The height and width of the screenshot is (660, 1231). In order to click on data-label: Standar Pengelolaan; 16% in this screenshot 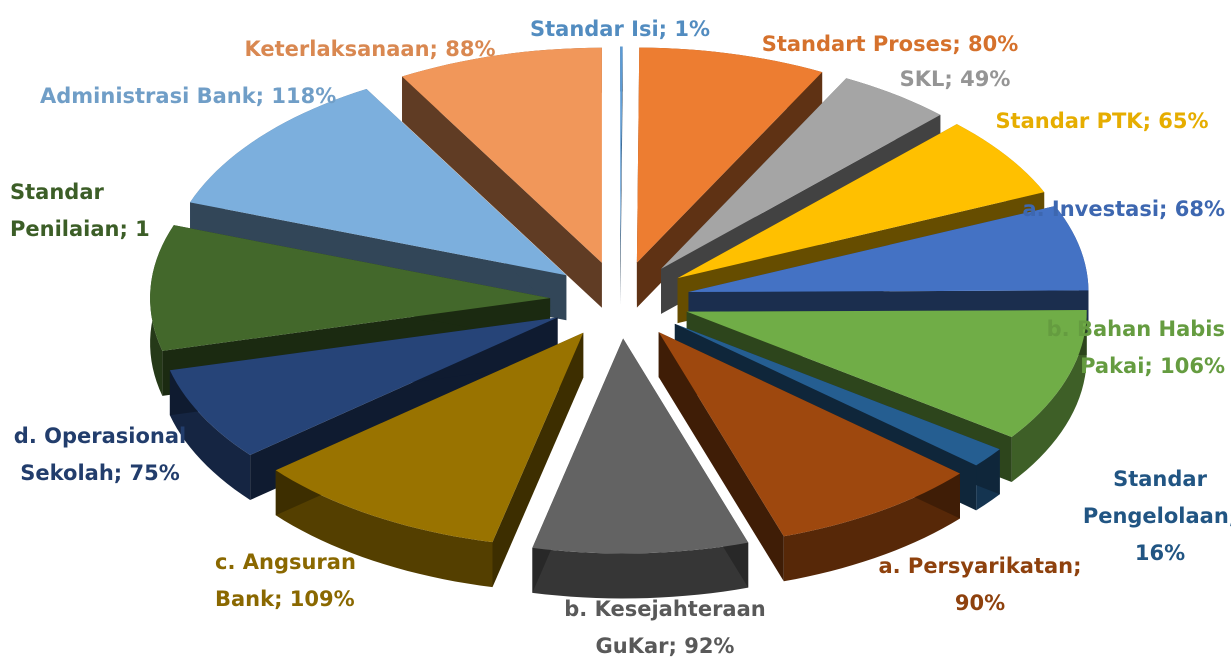, I will do `click(1157, 516)`.